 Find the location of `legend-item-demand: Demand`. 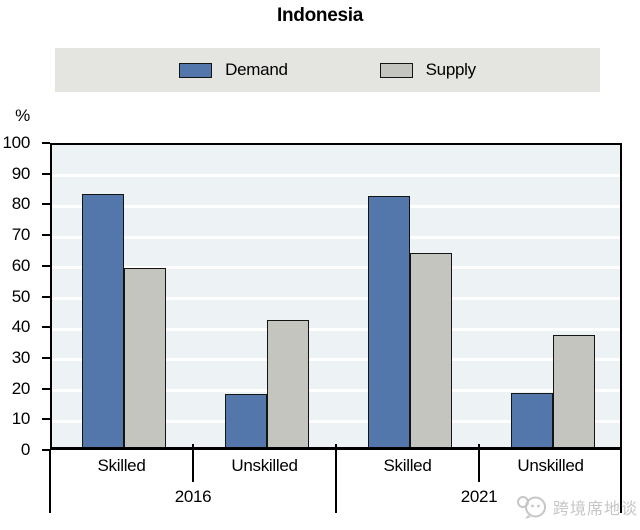

legend-item-demand: Demand is located at coordinates (233, 70).